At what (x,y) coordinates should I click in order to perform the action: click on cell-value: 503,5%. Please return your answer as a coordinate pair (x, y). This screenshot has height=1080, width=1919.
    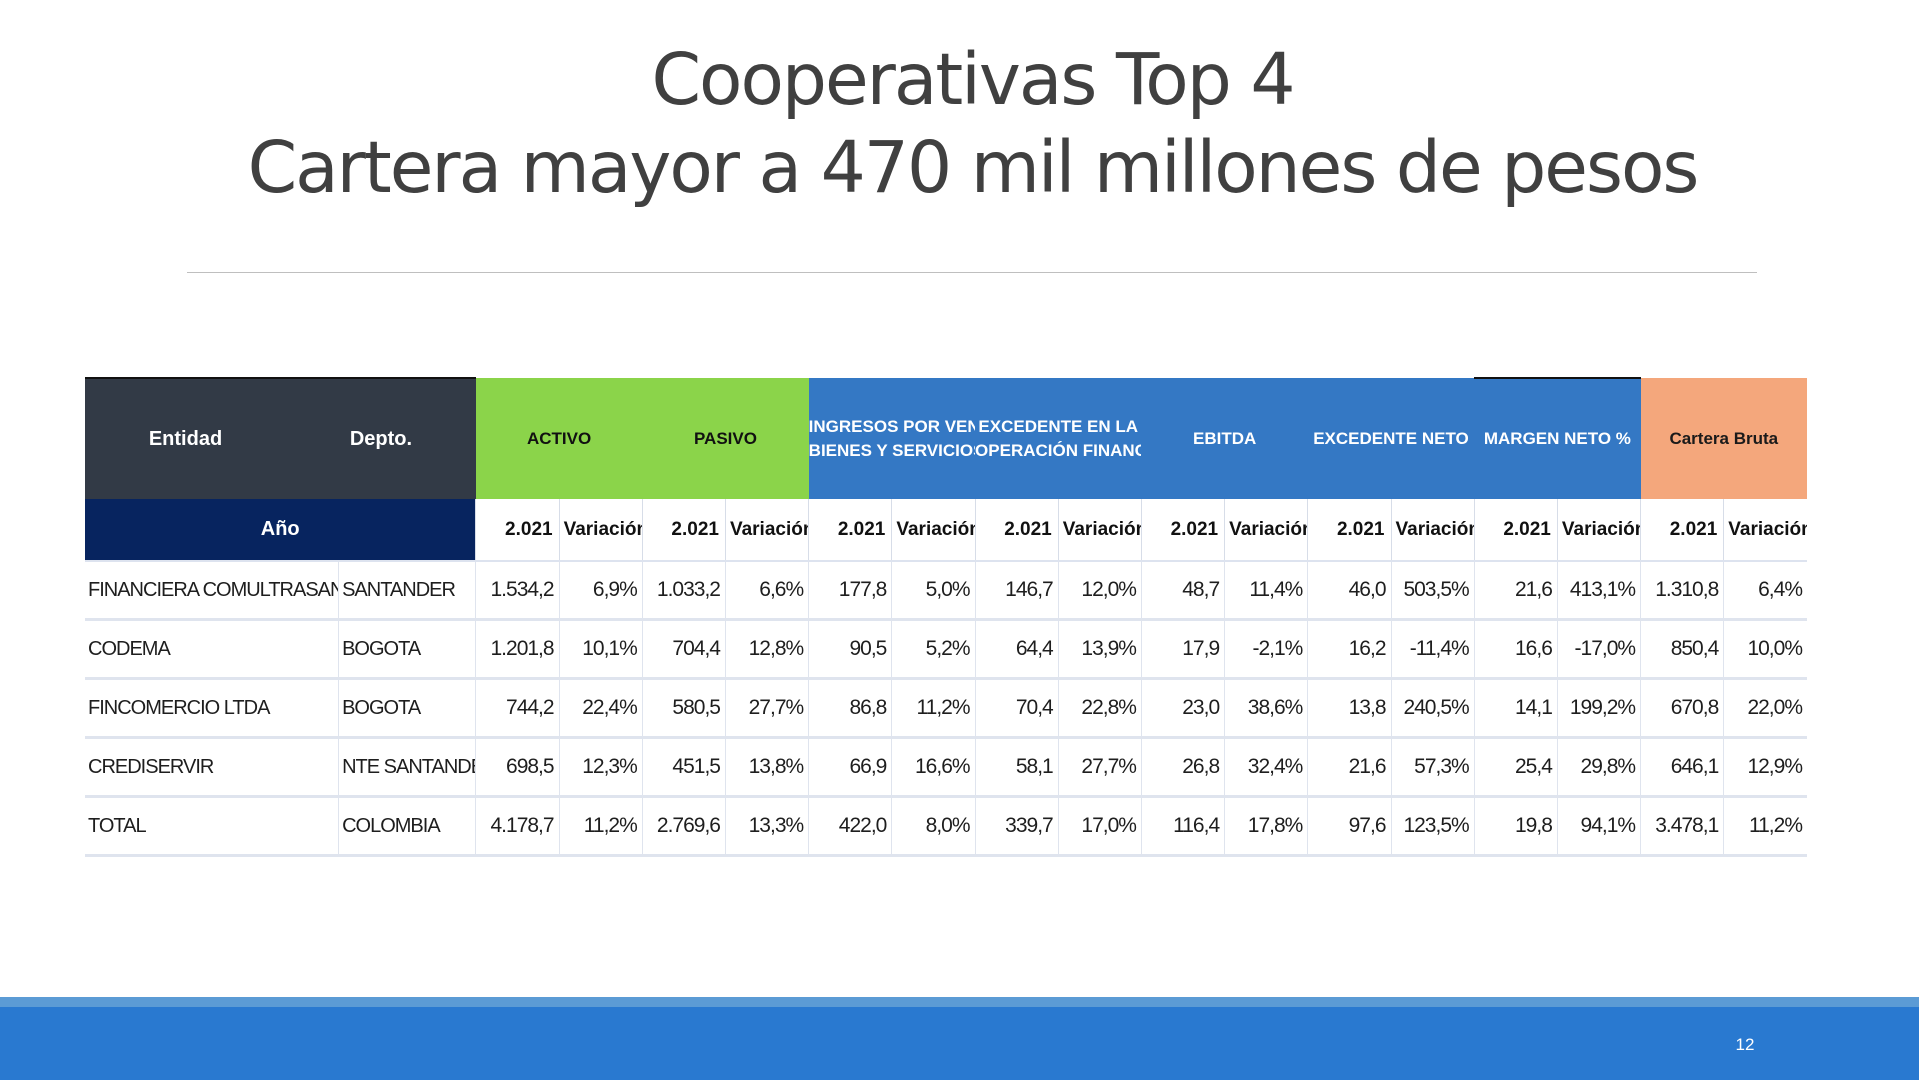
    Looking at the image, I should click on (1432, 591).